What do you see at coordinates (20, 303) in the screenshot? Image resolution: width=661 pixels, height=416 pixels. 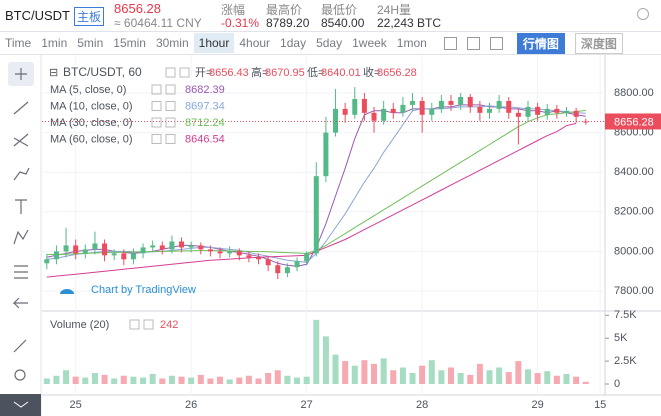 I see `back-icon` at bounding box center [20, 303].